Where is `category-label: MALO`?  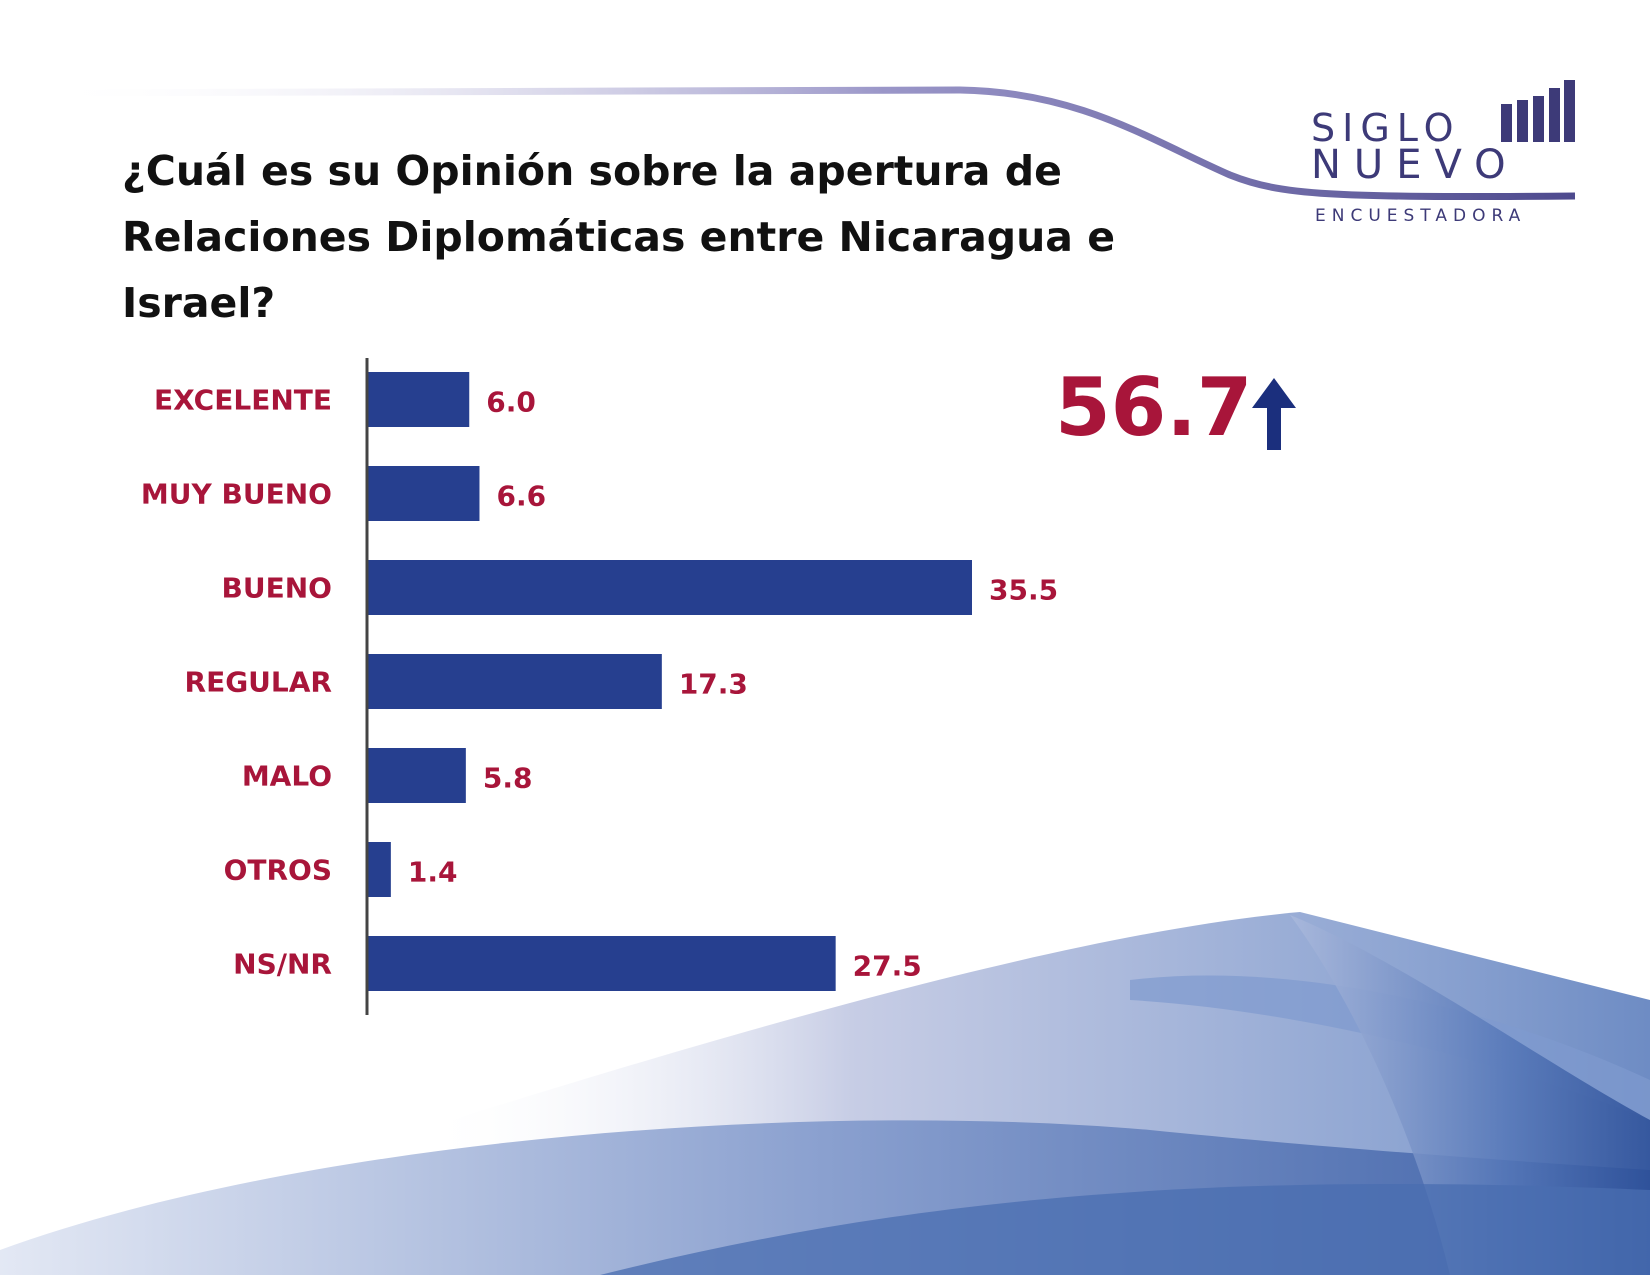 category-label: MALO is located at coordinates (287, 776).